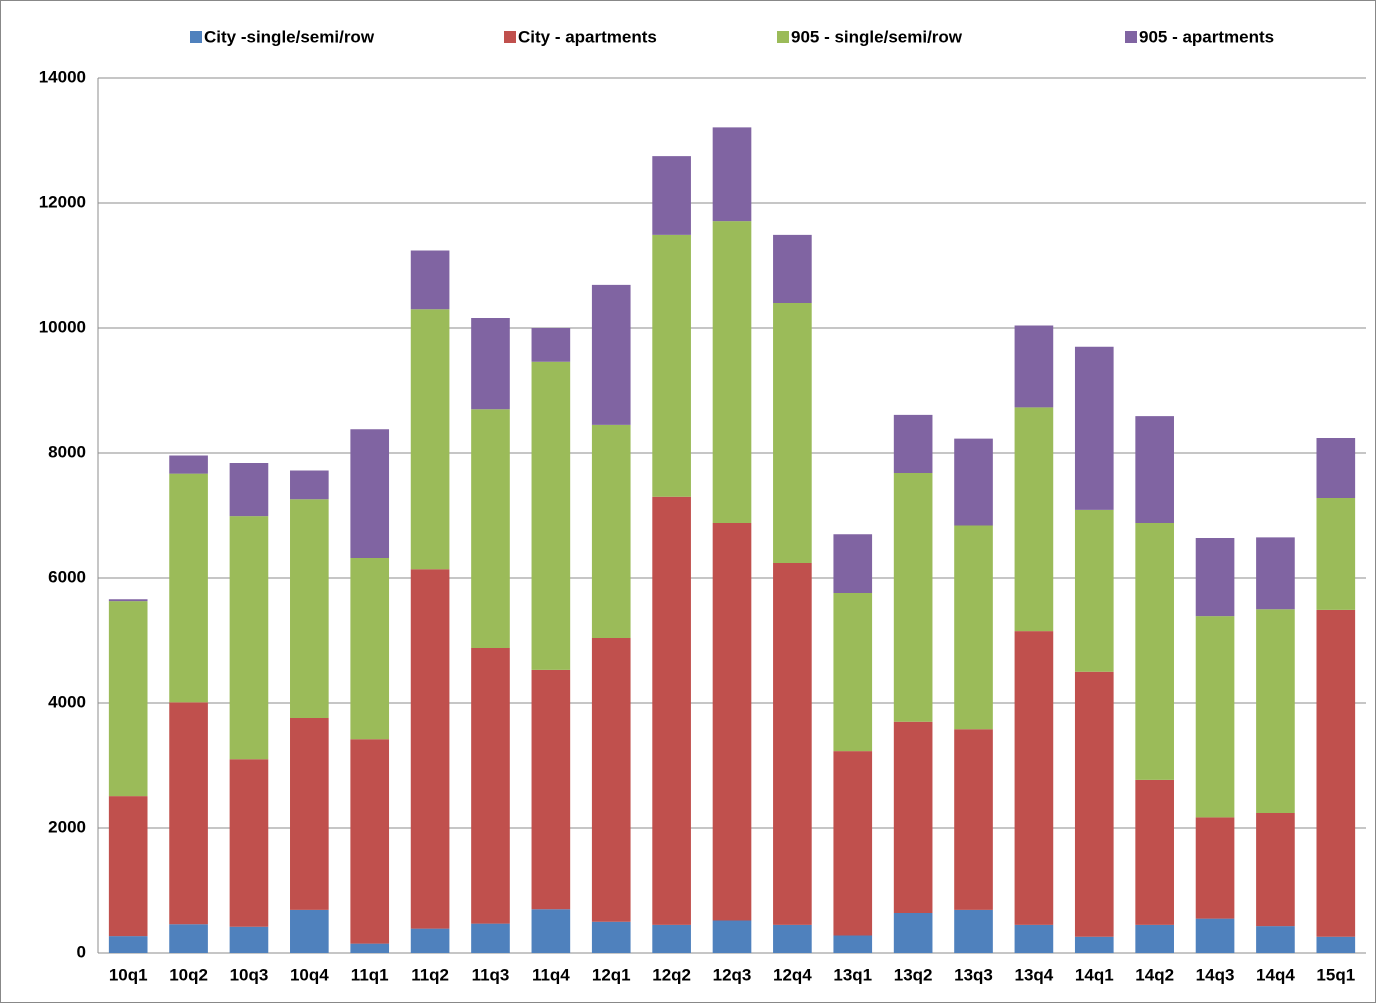 This screenshot has width=1376, height=1008. Describe the element at coordinates (551, 974) in the screenshot. I see `x-tick-label: 11q4` at that location.